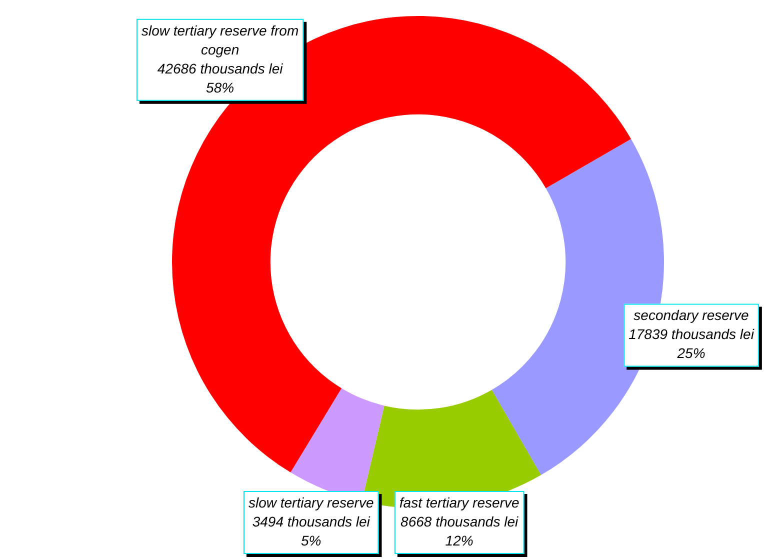 The width and height of the screenshot is (777, 559). Describe the element at coordinates (692, 315) in the screenshot. I see `slice-label: secondary reserve` at that location.